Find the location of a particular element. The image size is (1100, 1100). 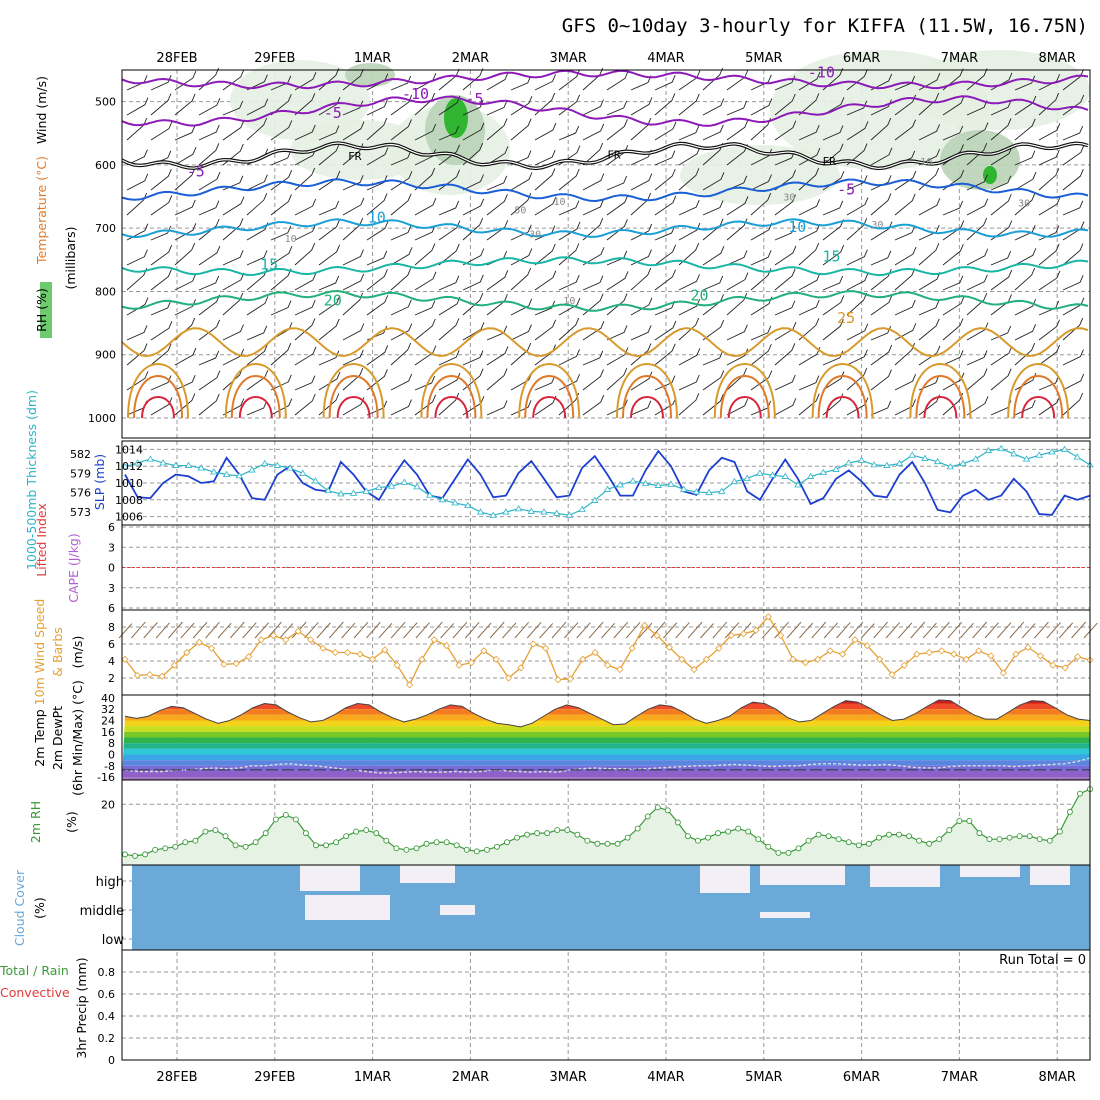

date-label-top: 29FEB is located at coordinates (274, 58).